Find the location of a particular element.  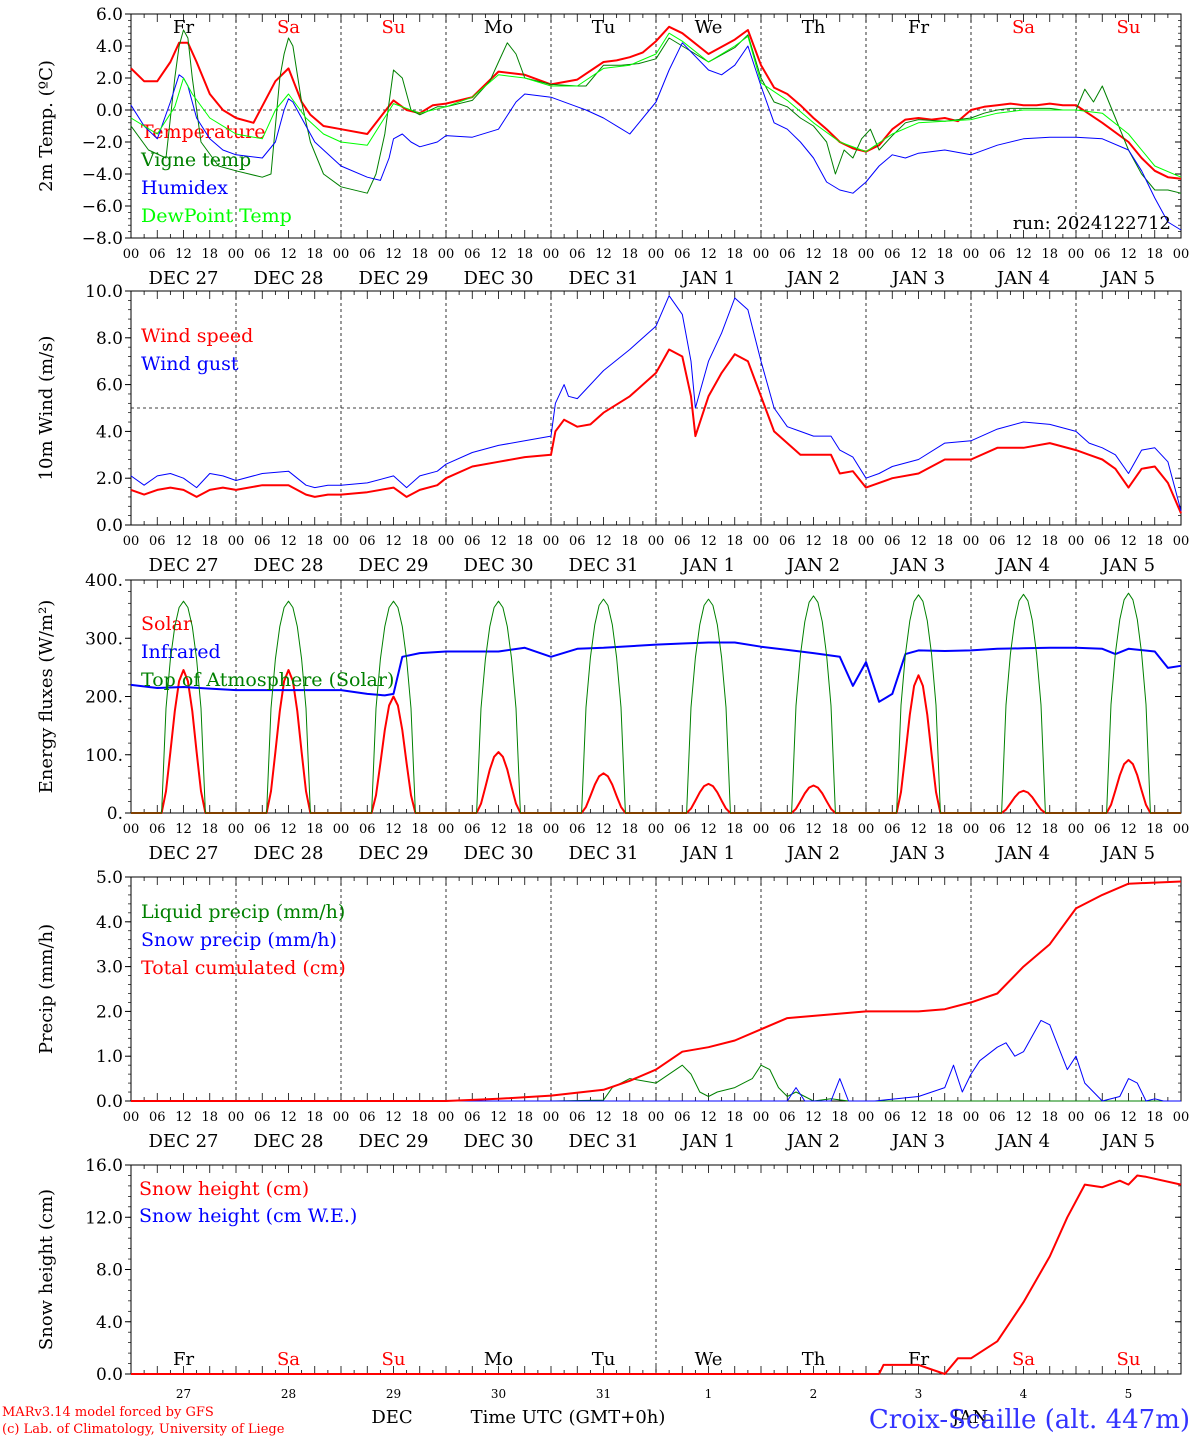

date-number-label: 31 is located at coordinates (603, 1394).